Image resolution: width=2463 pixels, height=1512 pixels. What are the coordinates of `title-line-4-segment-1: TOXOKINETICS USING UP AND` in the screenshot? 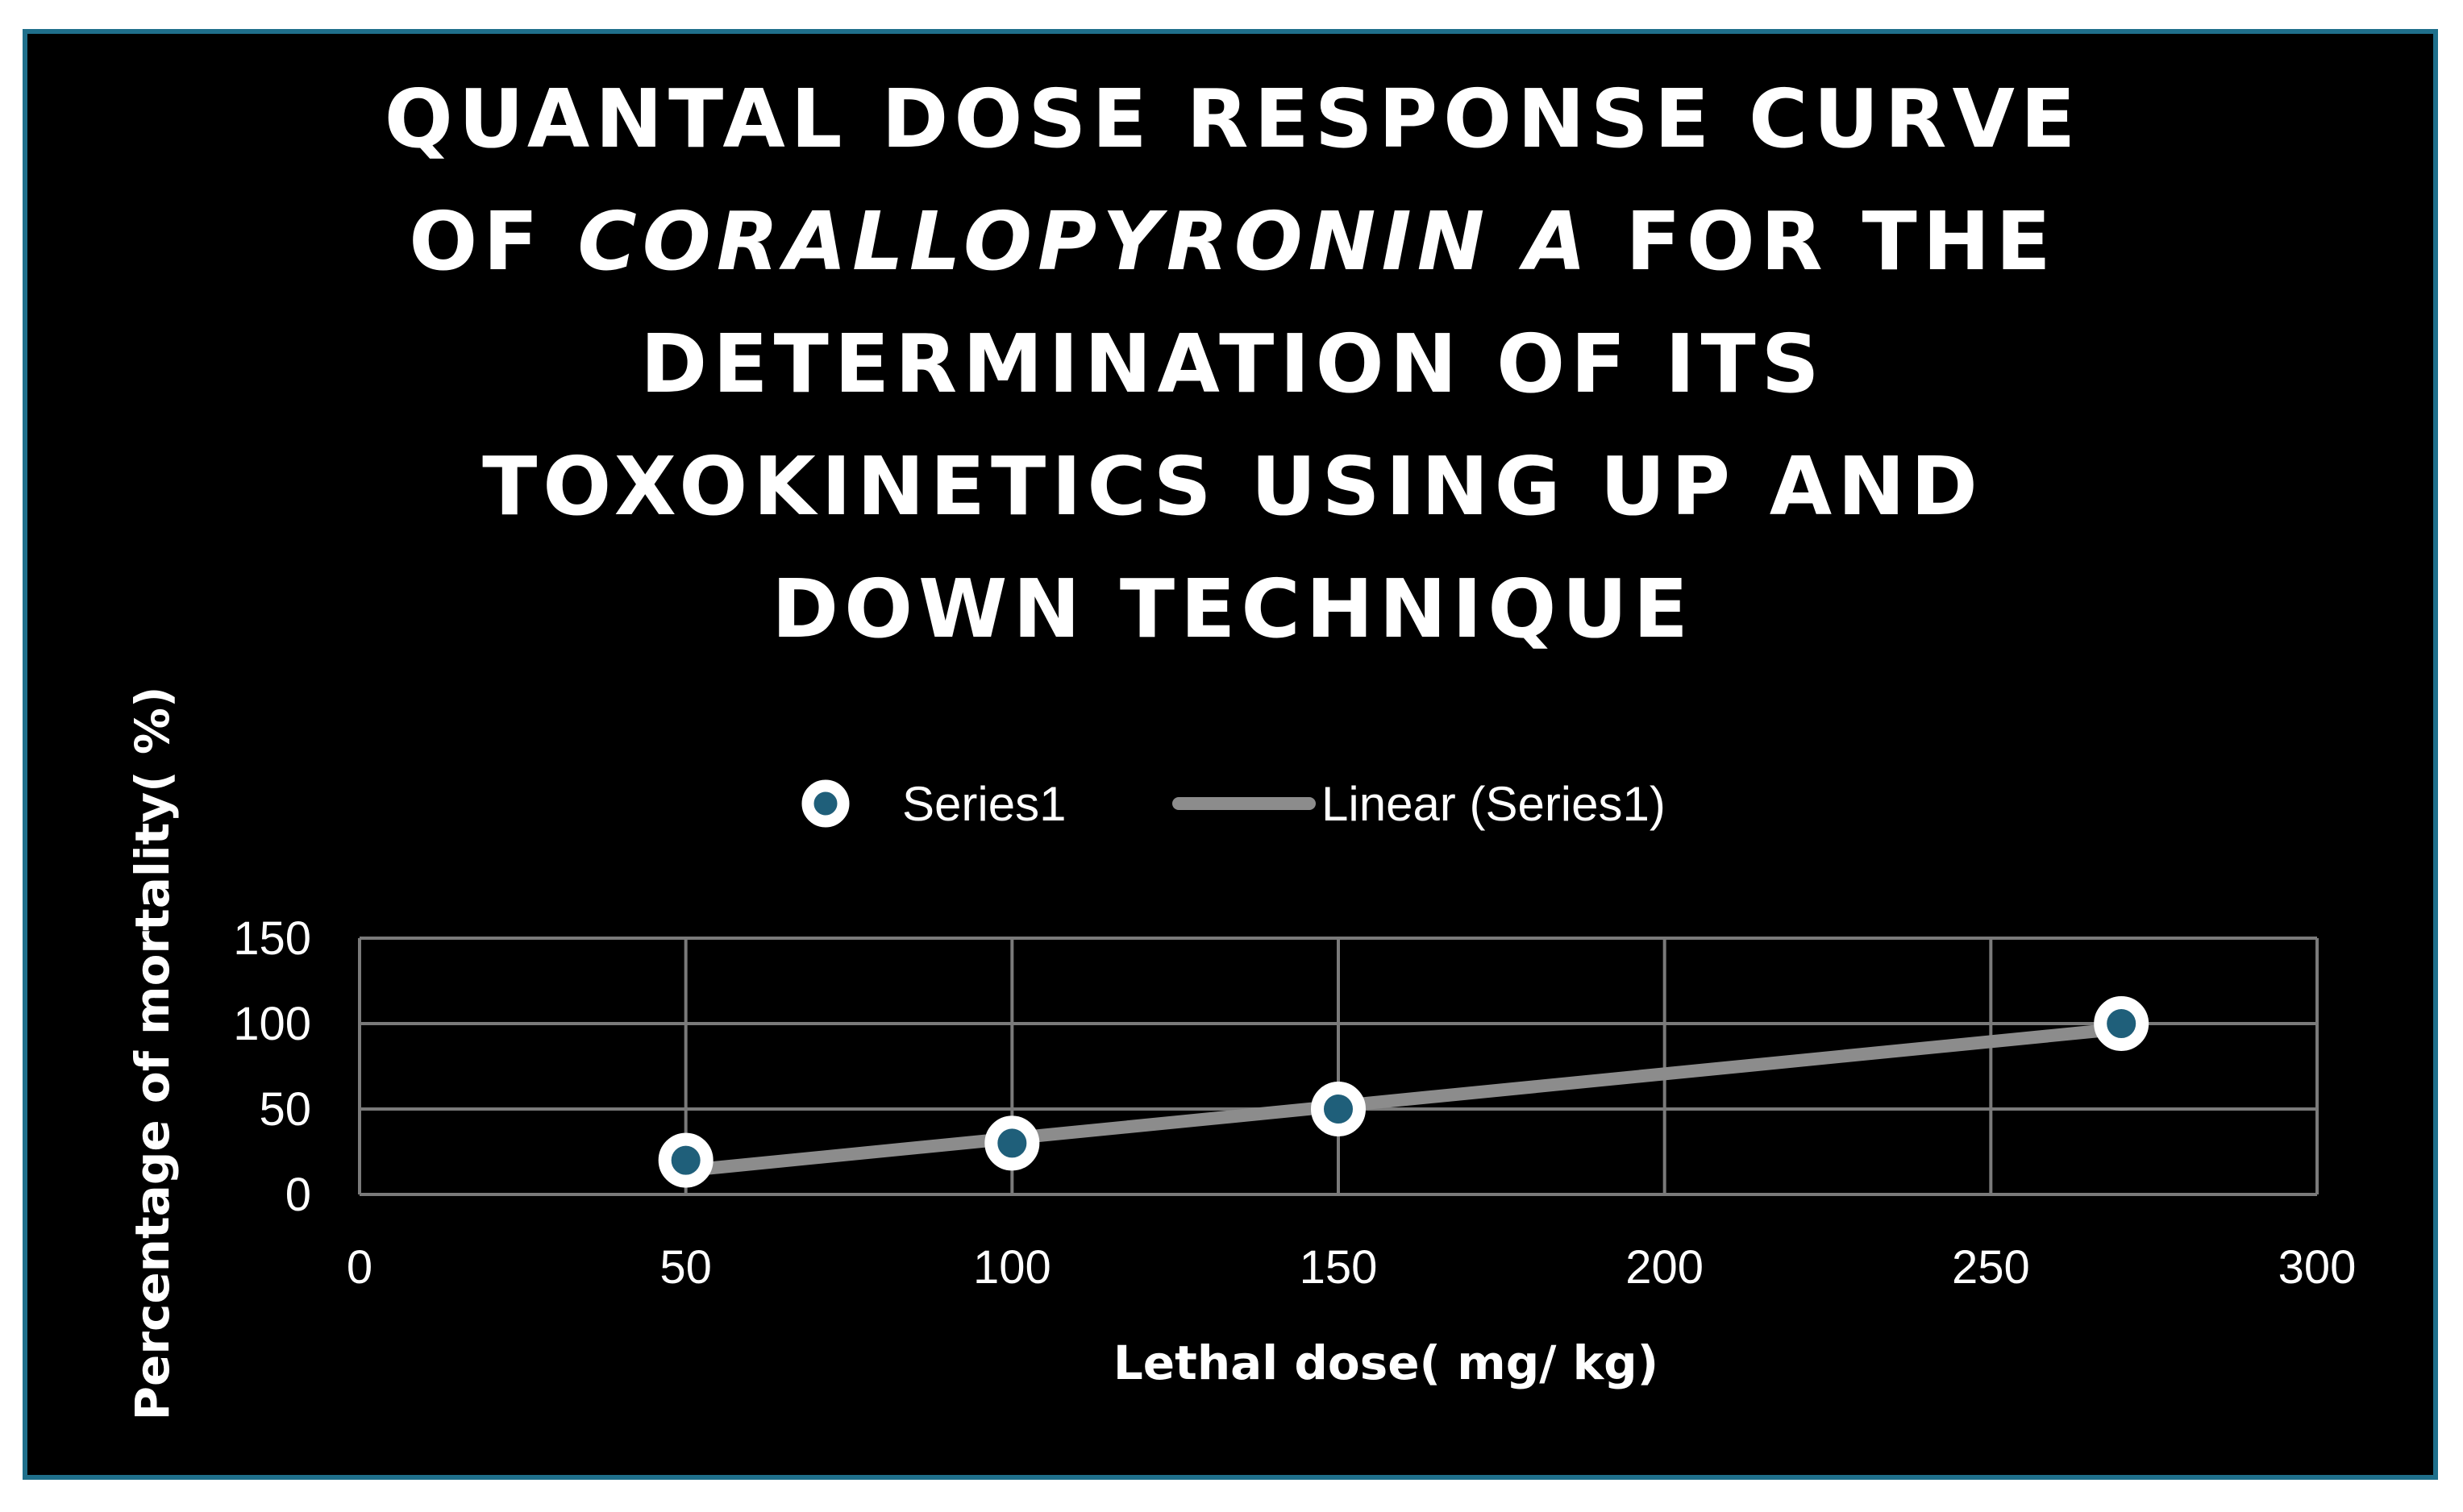 It's located at (1232, 486).